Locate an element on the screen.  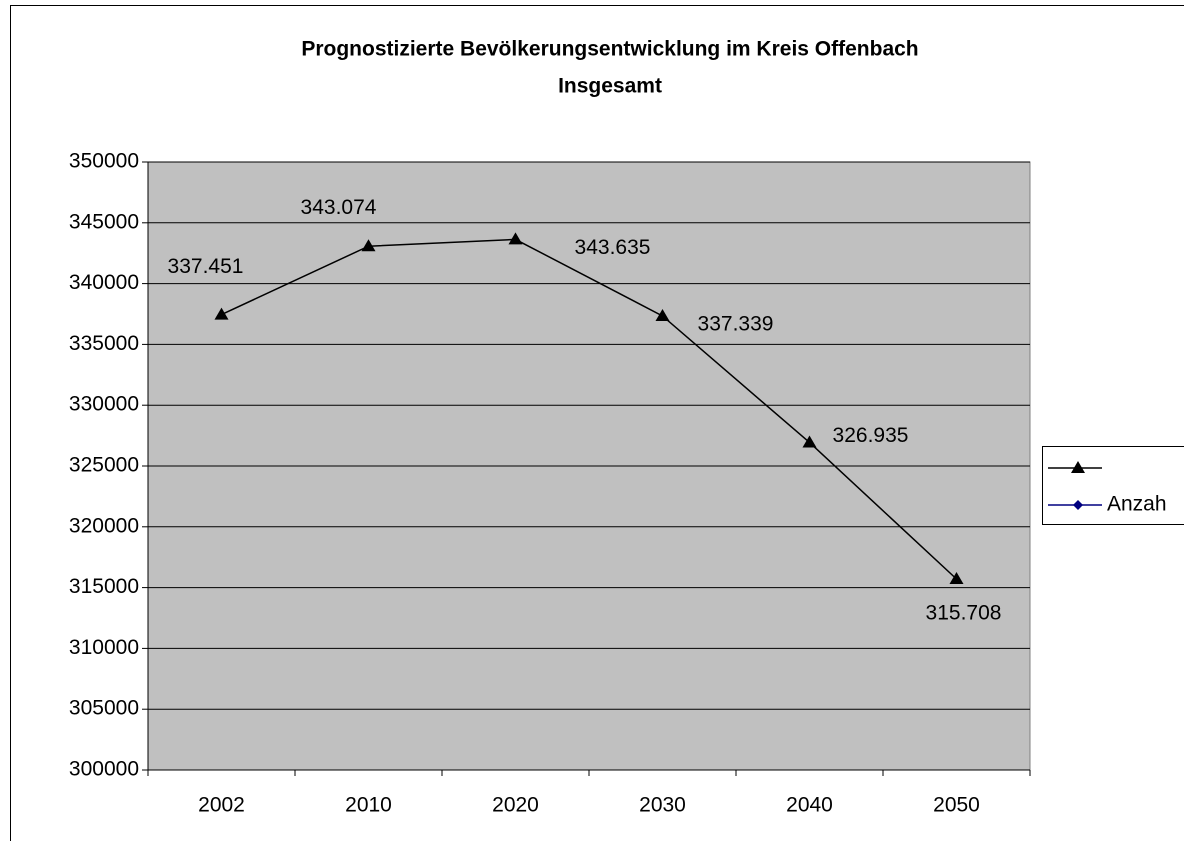
x-tick-label: 2030 is located at coordinates (662, 805).